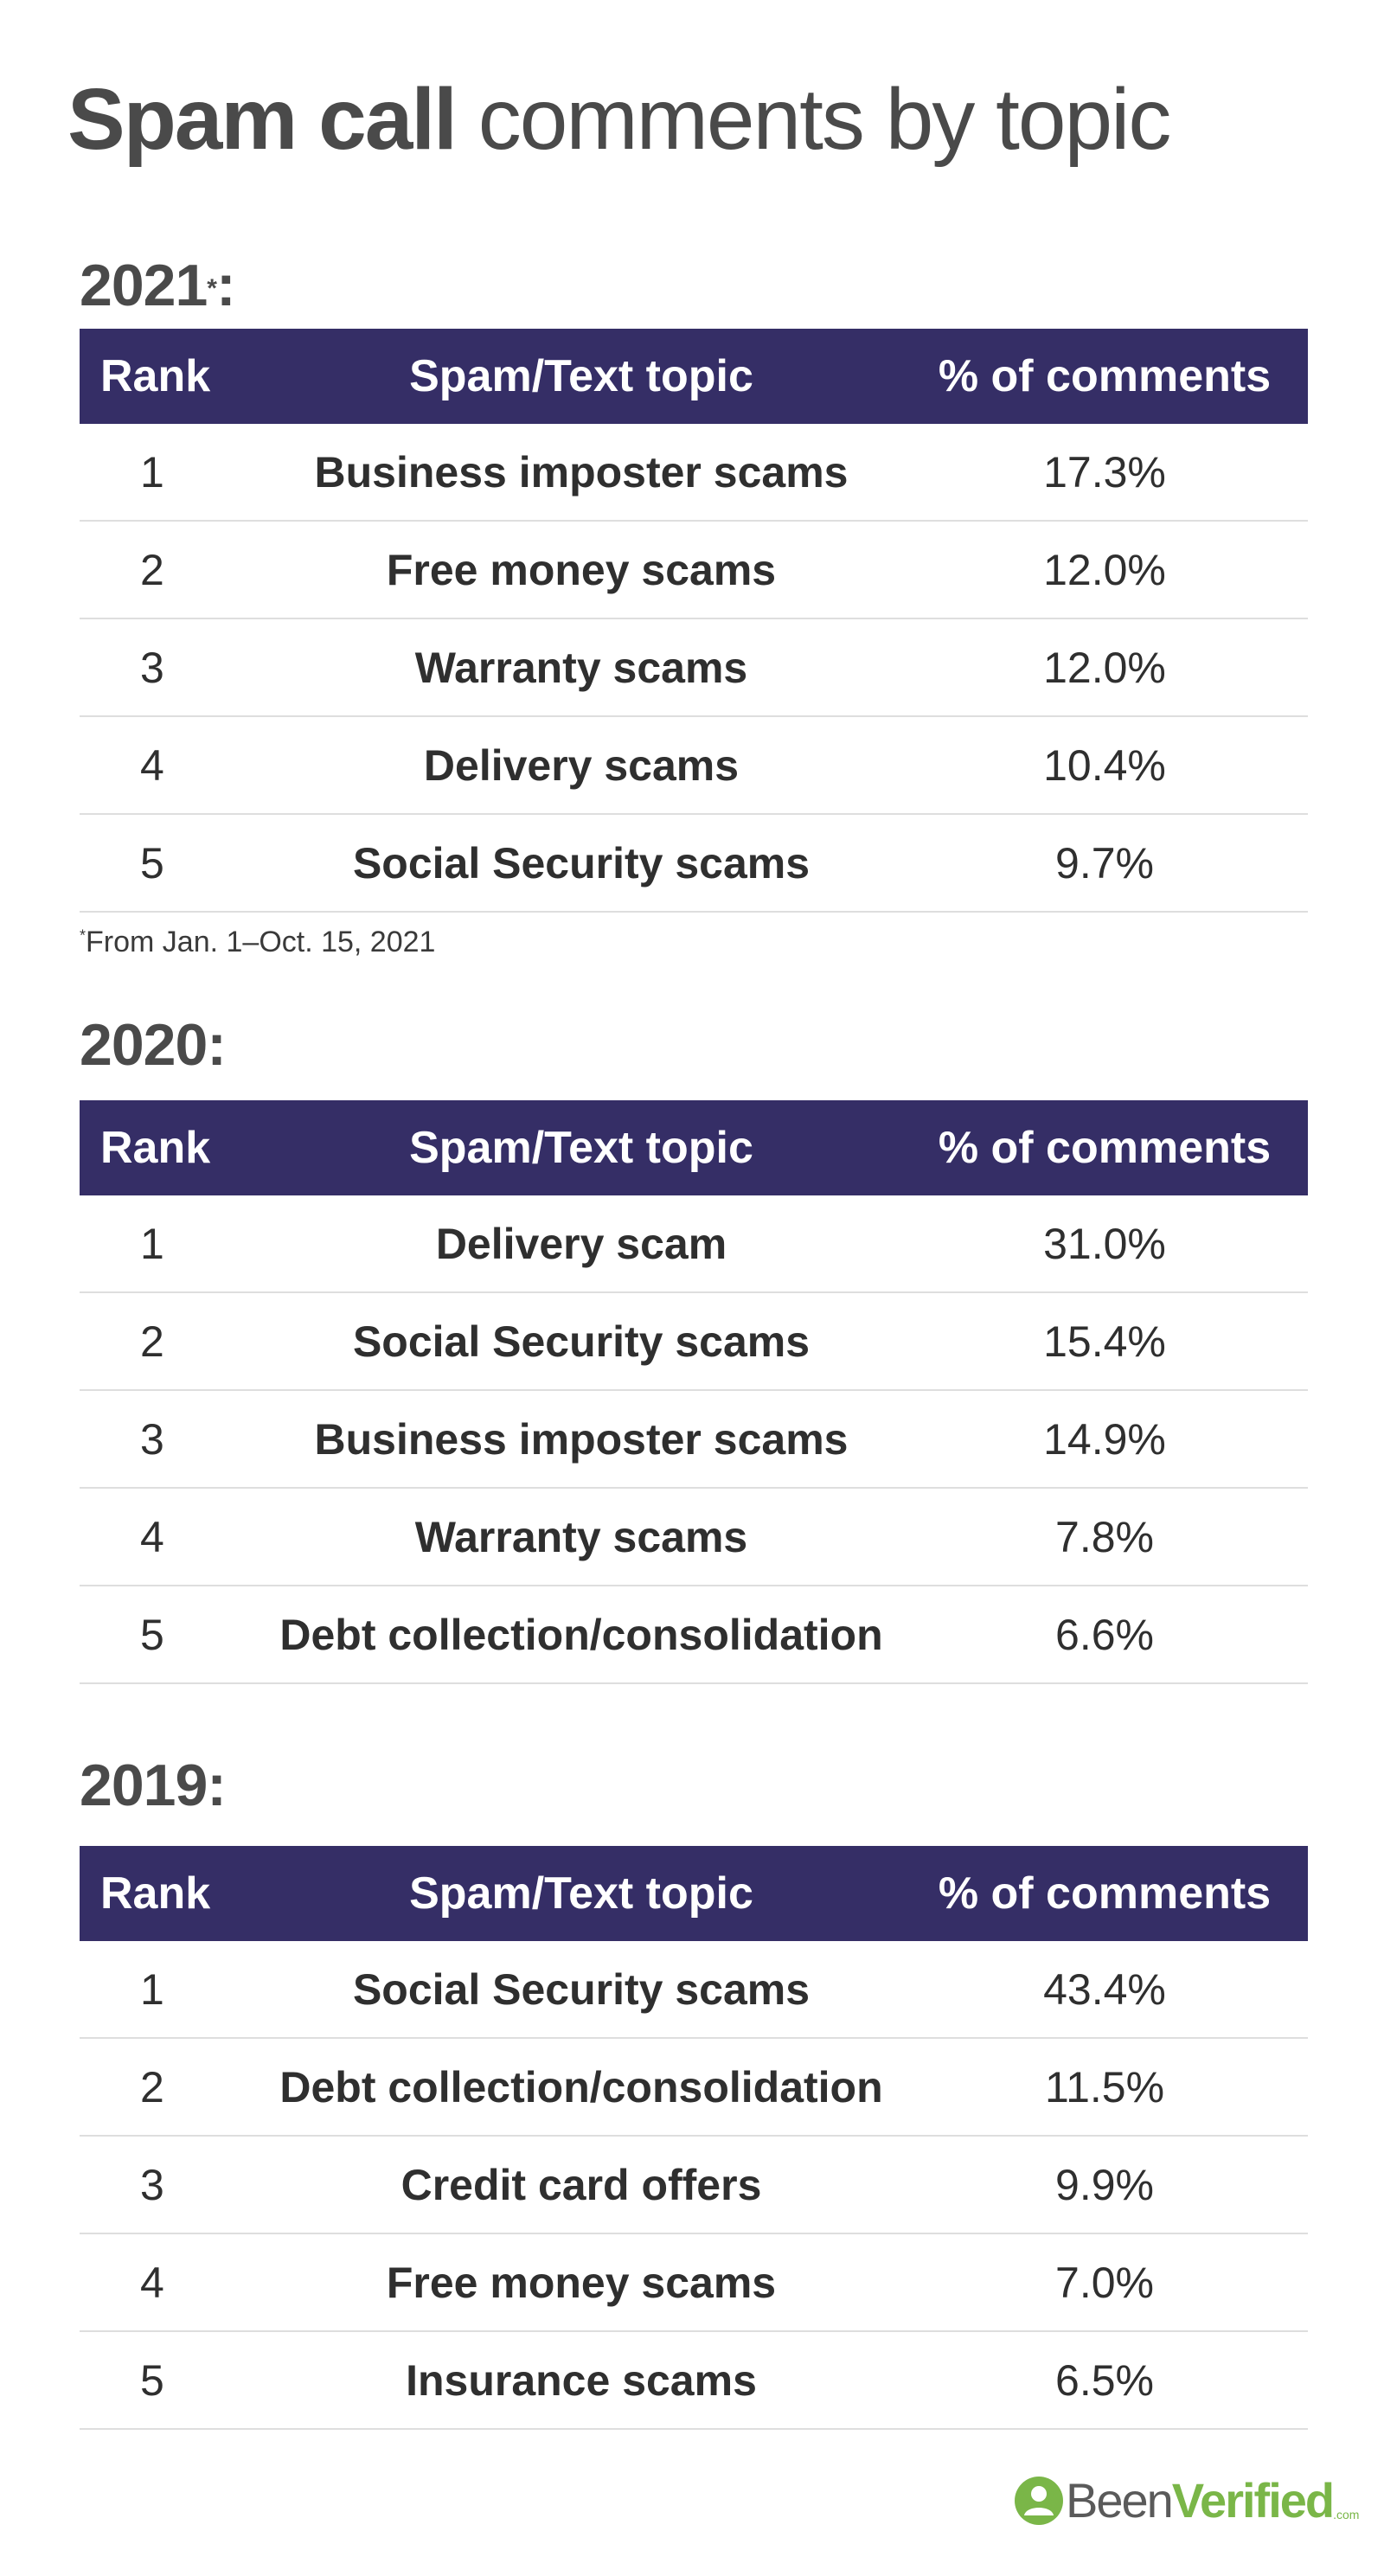  Describe the element at coordinates (83, 935) in the screenshot. I see `footnote-mark: *` at that location.